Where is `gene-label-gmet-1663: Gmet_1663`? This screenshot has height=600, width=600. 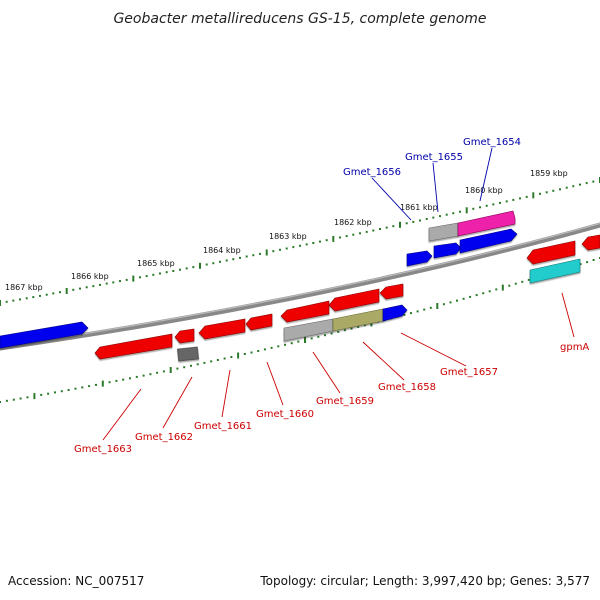 gene-label-gmet-1663: Gmet_1663 is located at coordinates (103, 449).